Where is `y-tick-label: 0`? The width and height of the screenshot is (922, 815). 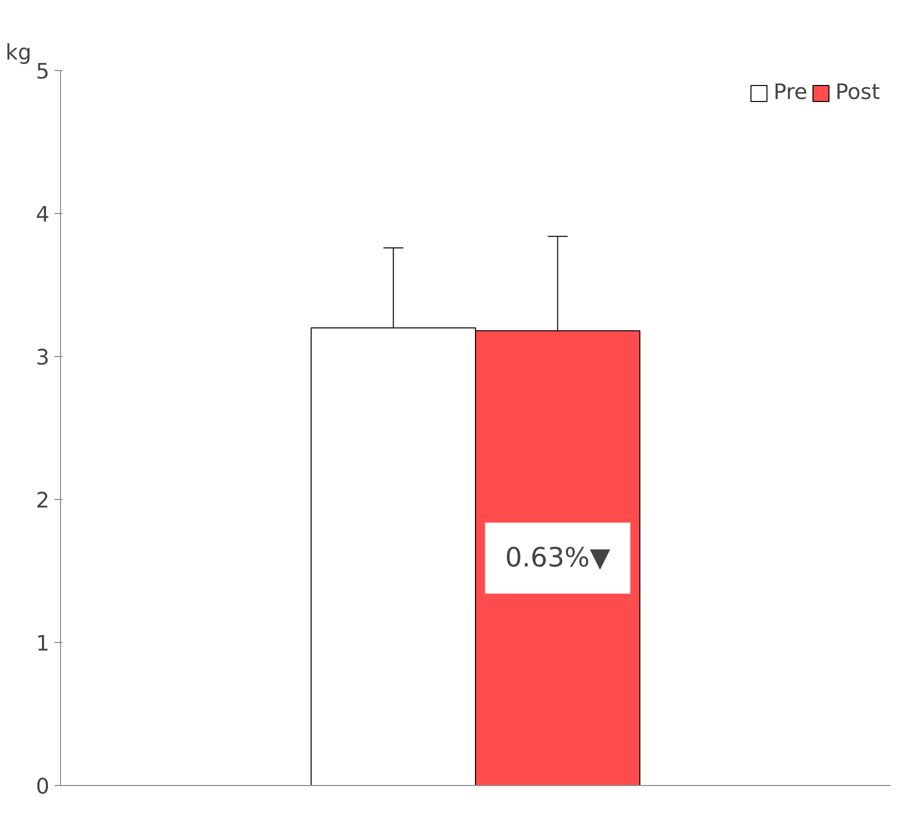
y-tick-label: 0 is located at coordinates (43, 787).